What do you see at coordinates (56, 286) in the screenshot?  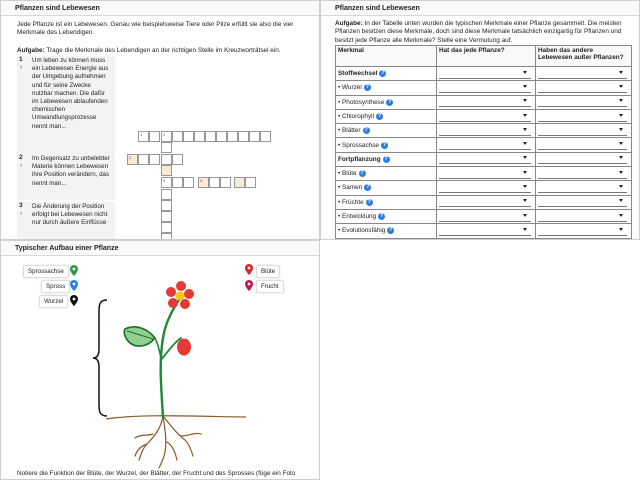 I see `label-spross: Spross` at bounding box center [56, 286].